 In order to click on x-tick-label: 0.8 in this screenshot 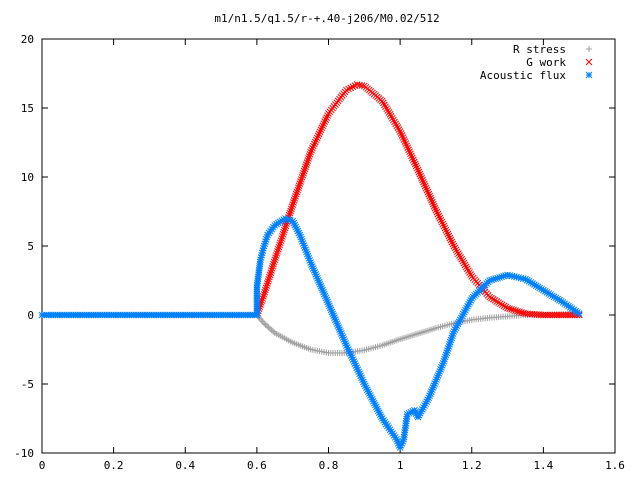, I will do `click(329, 465)`.